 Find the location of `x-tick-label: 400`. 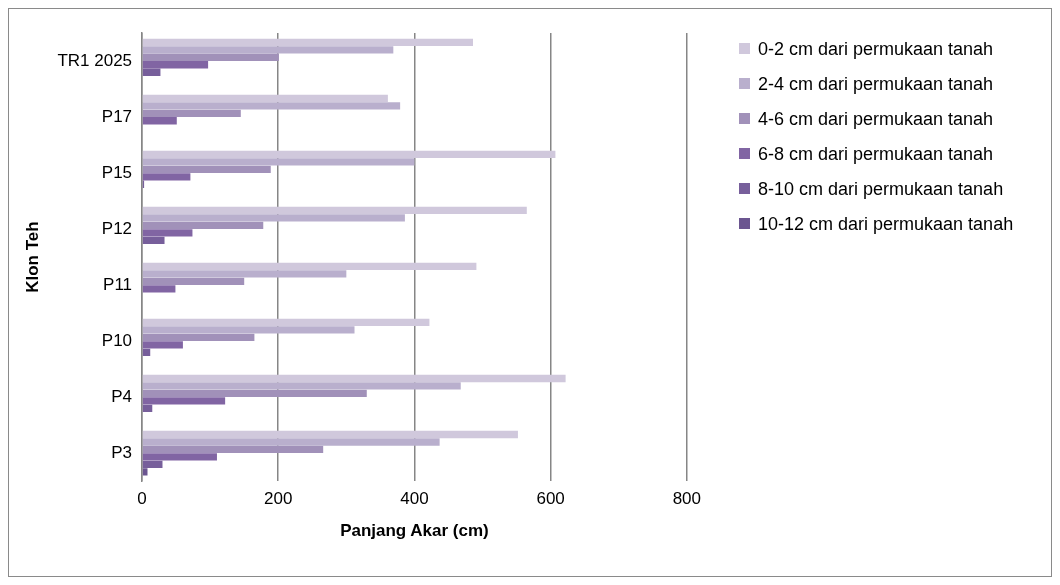

x-tick-label: 400 is located at coordinates (414, 499).